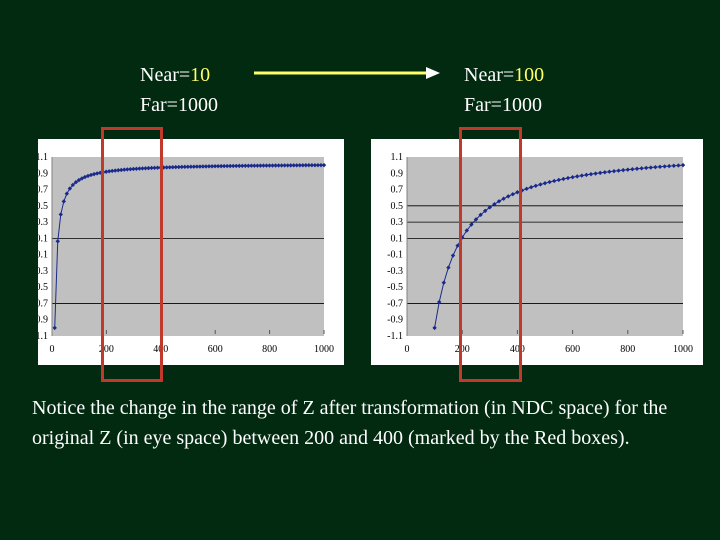  What do you see at coordinates (43, 222) in the screenshot?
I see `y-tick-label: 0.3` at bounding box center [43, 222].